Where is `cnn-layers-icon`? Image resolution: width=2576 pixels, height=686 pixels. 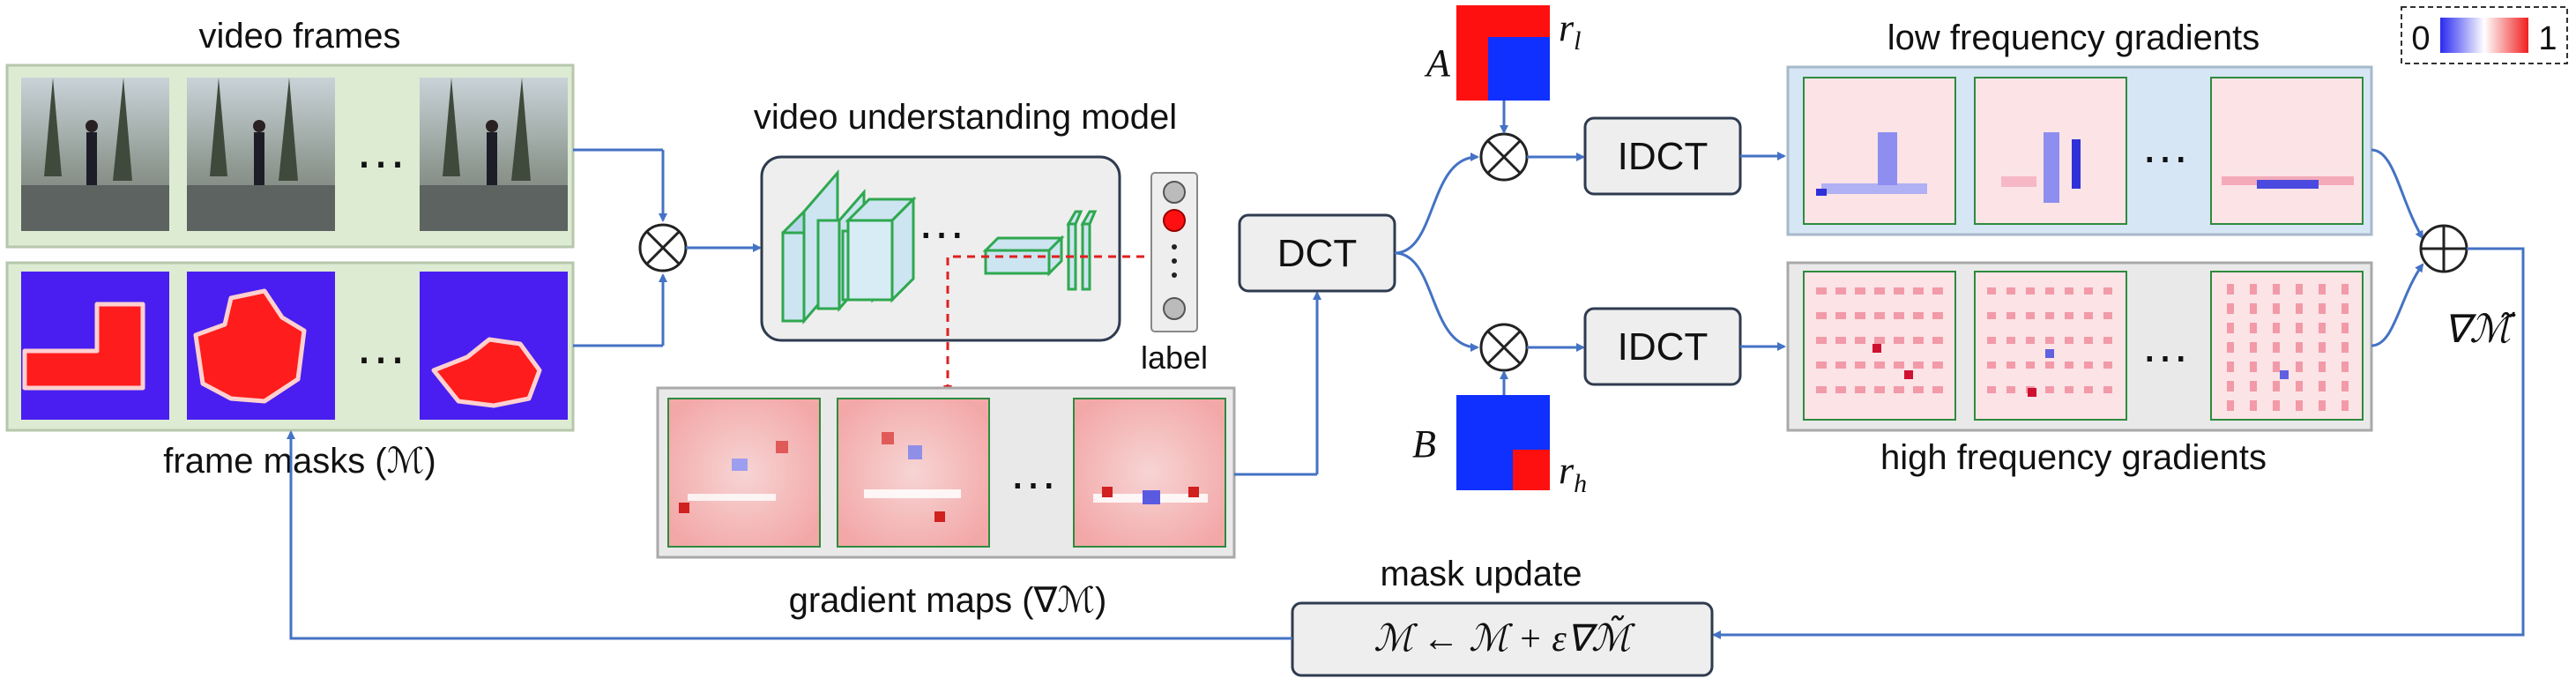
cnn-layers-icon is located at coordinates (849, 246).